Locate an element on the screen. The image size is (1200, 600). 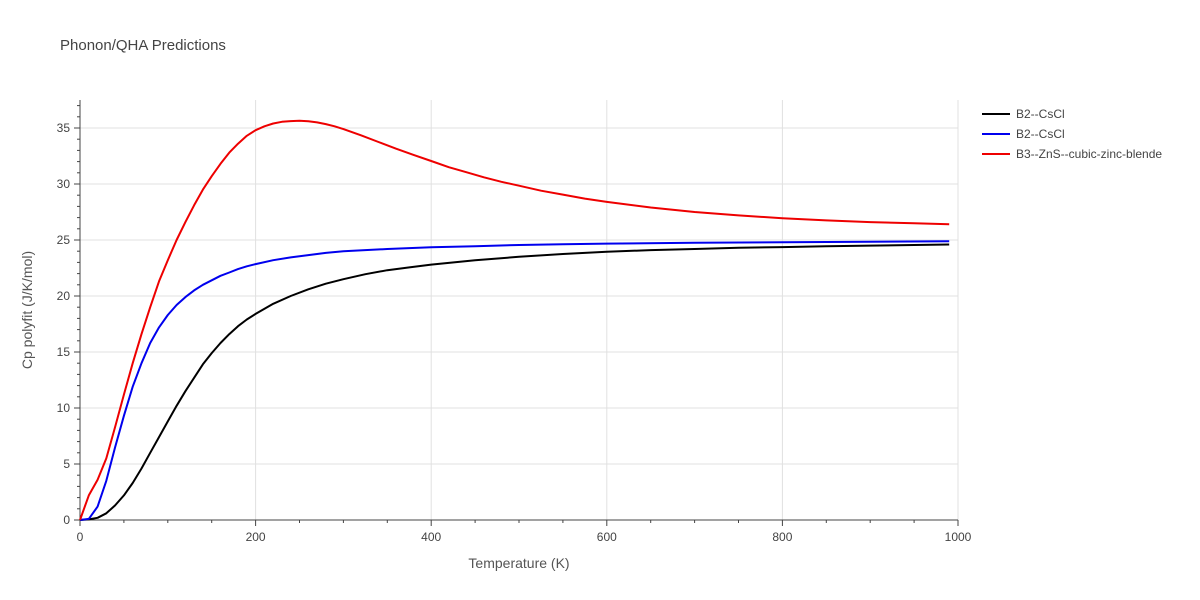
x-tick-label: 400 is located at coordinates (431, 537).